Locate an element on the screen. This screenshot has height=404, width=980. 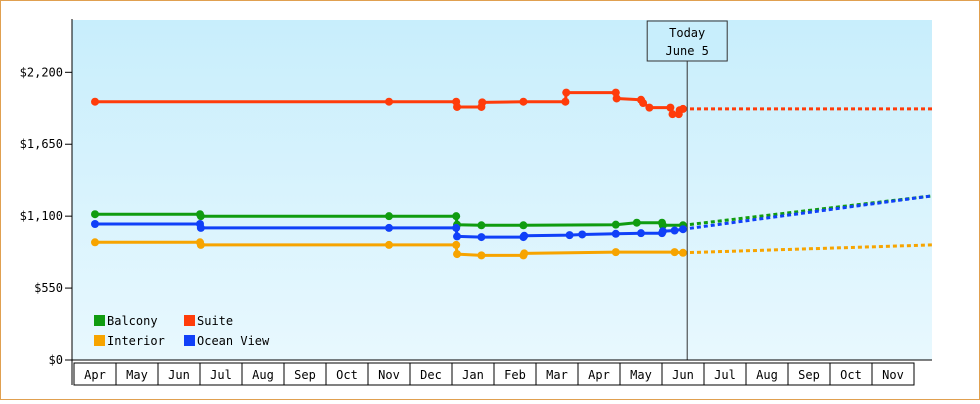
legend: Balcony Suite Interior Ocean View is located at coordinates (182, 331).